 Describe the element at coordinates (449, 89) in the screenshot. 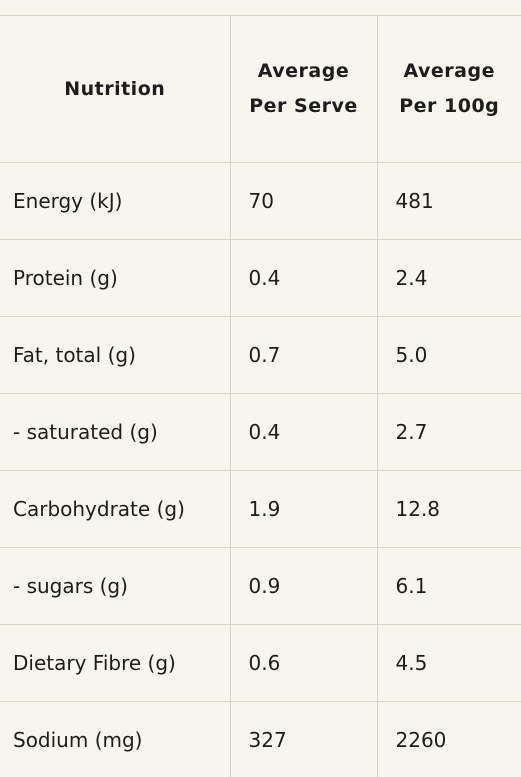

I see `header-per-100g: Average Per 100g` at that location.